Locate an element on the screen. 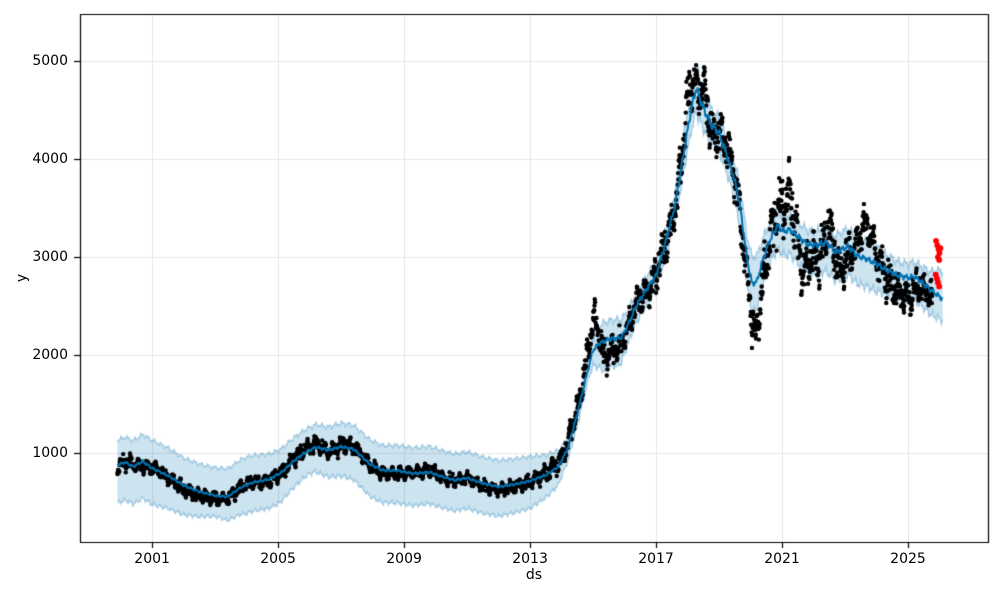 Image resolution: width=1000 pixels, height=600 pixels. x-axis-label: ds is located at coordinates (534, 575).